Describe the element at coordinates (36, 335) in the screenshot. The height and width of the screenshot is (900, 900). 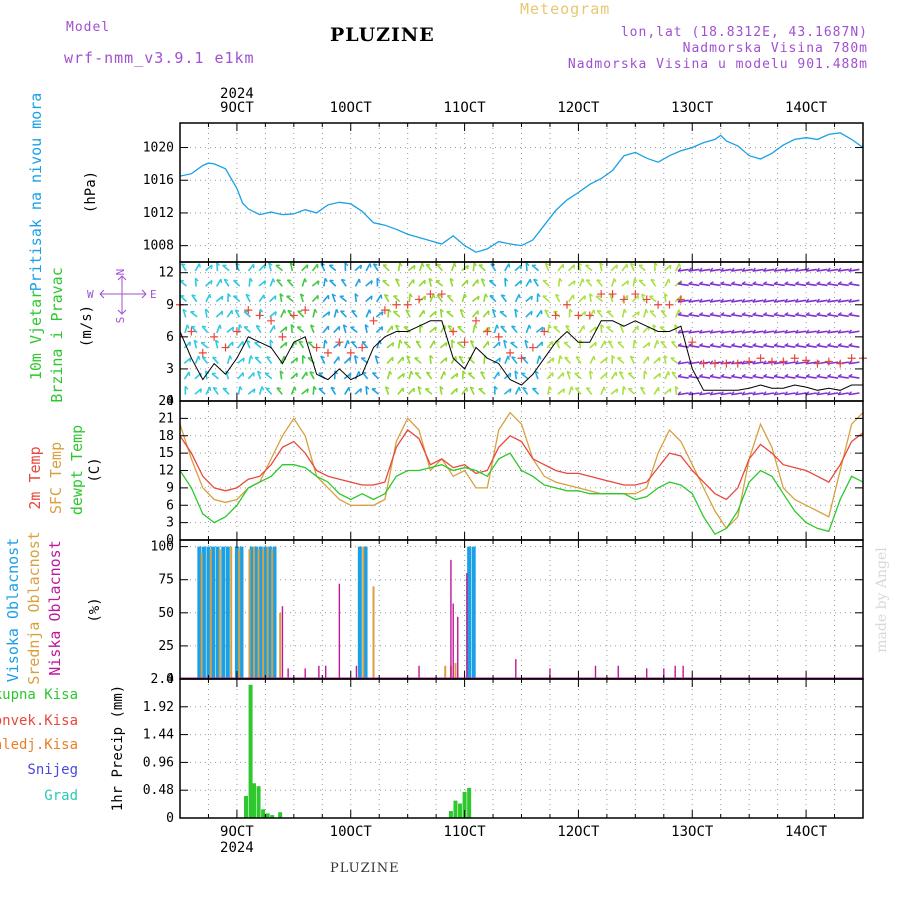
I see `ylabel-wind-1: 10m Vjetar` at that location.